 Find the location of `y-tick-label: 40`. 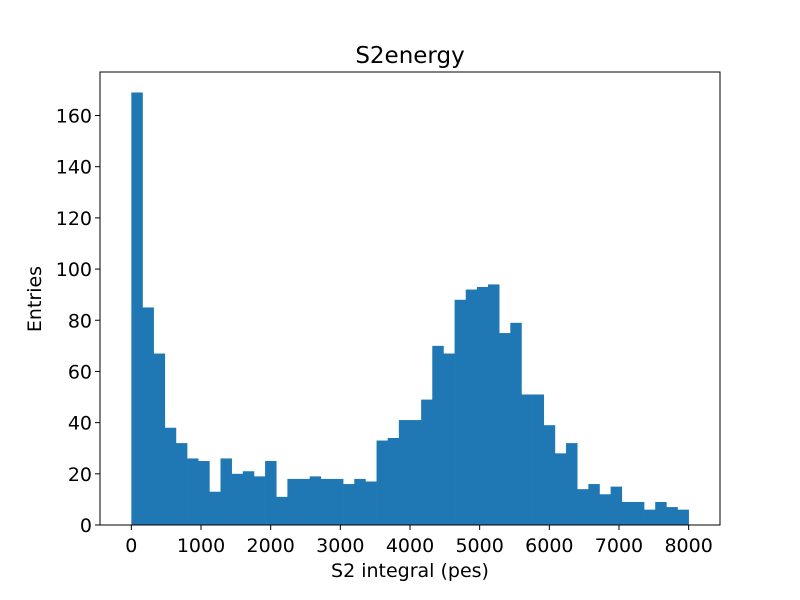

y-tick-label: 40 is located at coordinates (80, 424).